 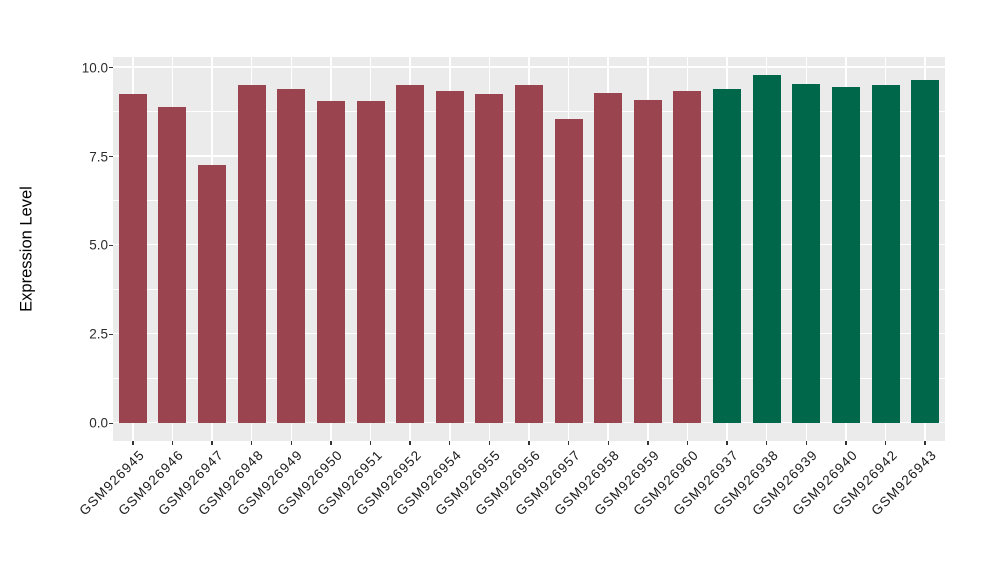 What do you see at coordinates (98, 334) in the screenshot?
I see `y-tick-label: 2.5` at bounding box center [98, 334].